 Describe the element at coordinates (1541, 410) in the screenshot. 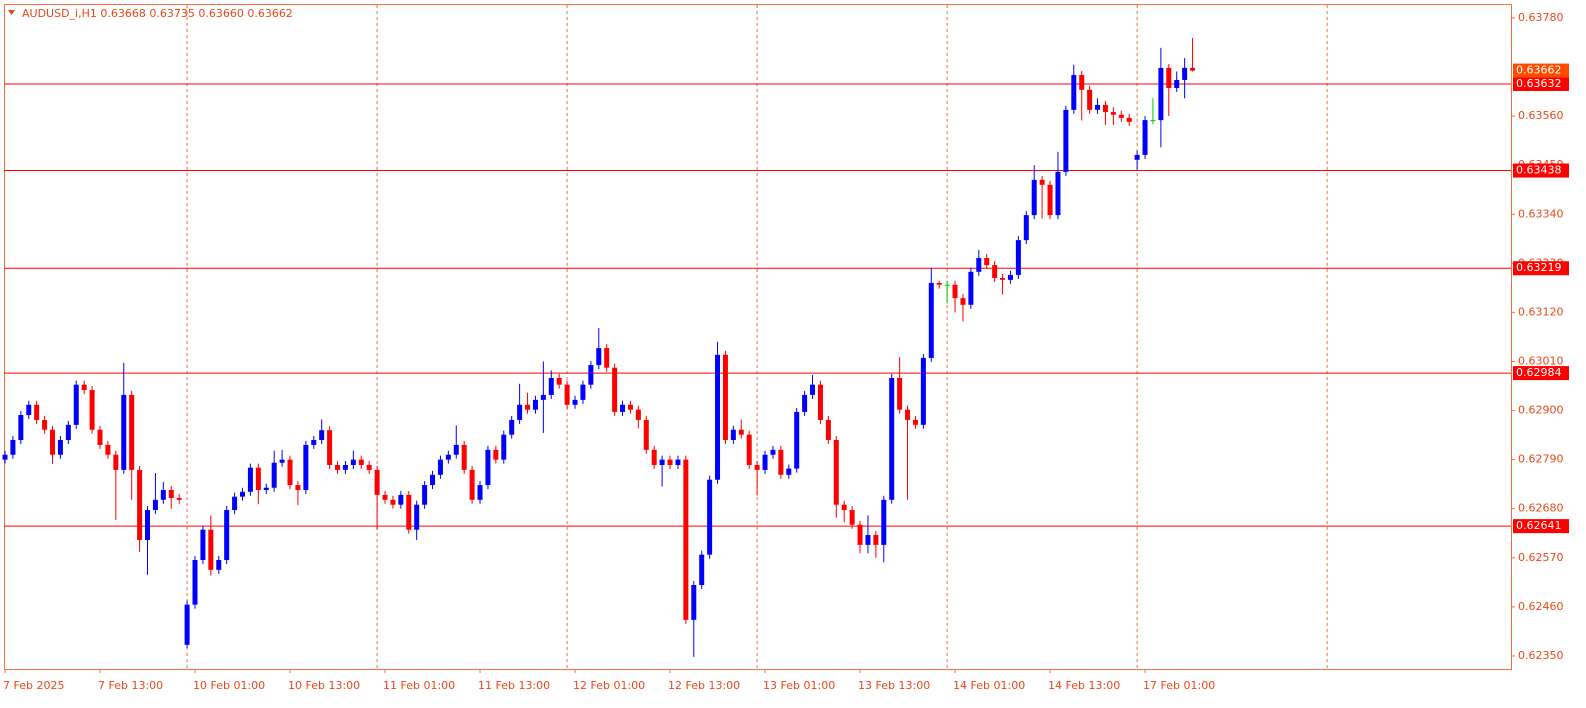

I see `y-tick-label: 0.62900` at that location.